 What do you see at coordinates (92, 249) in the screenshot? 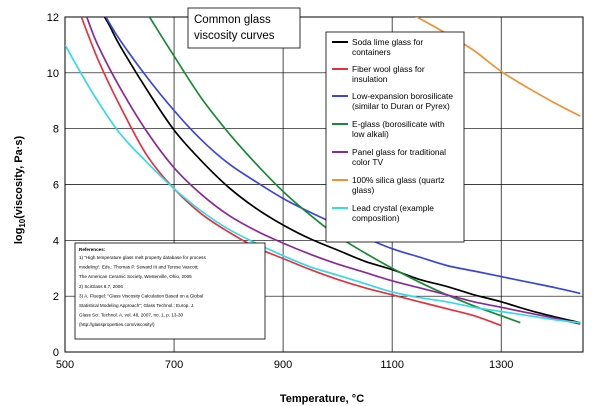
I see `references-heading: References:` at bounding box center [92, 249].